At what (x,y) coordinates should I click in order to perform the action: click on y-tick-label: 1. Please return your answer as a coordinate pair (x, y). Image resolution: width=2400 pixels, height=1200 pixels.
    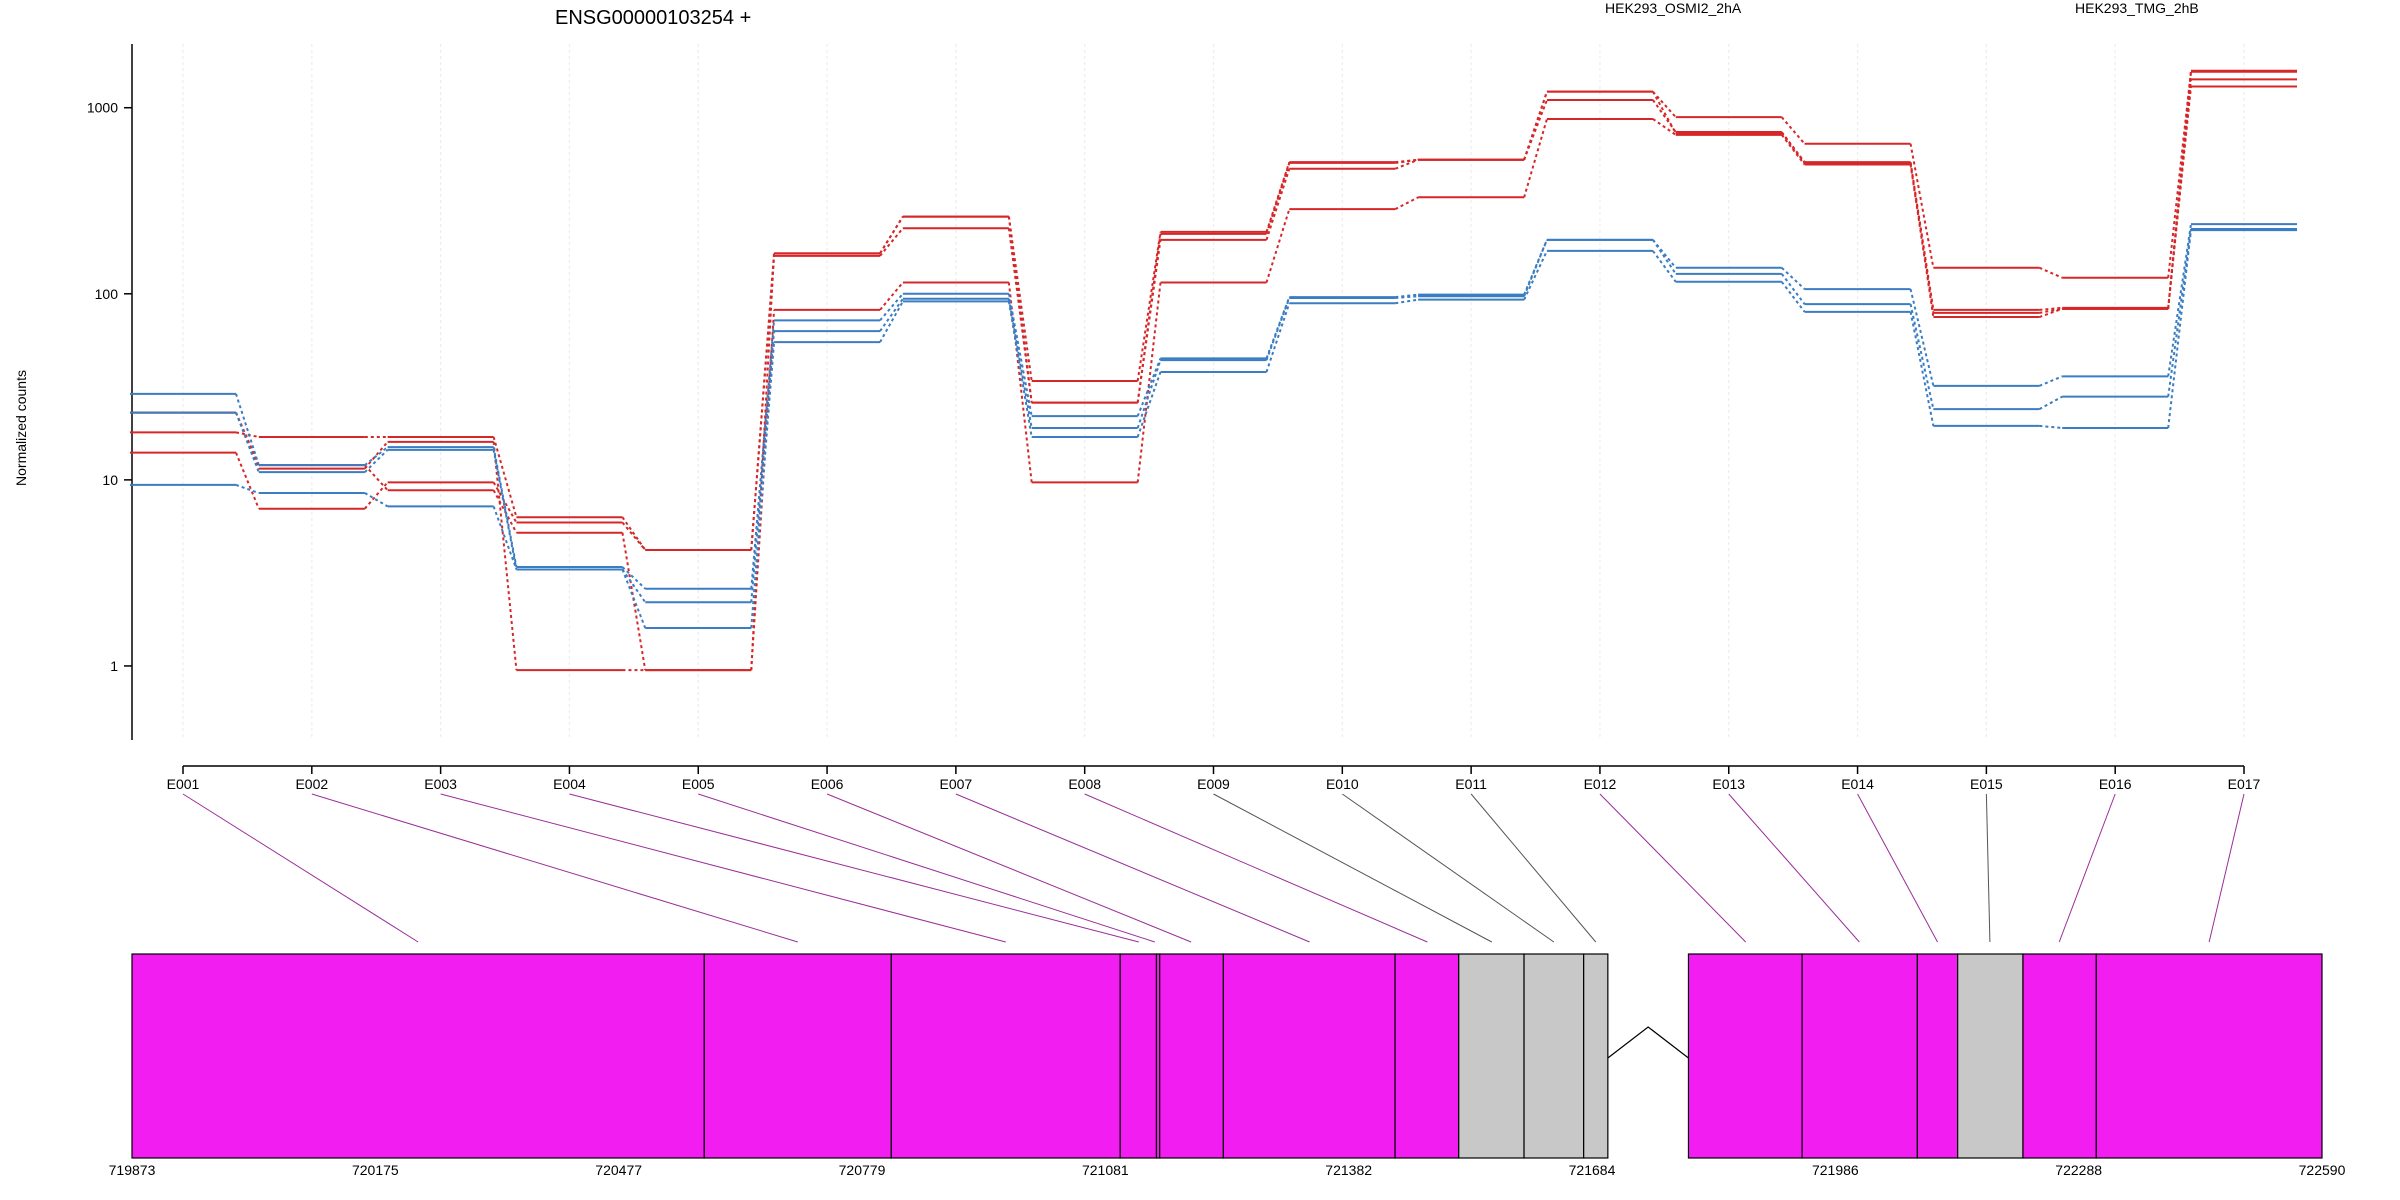
    Looking at the image, I should click on (114, 666).